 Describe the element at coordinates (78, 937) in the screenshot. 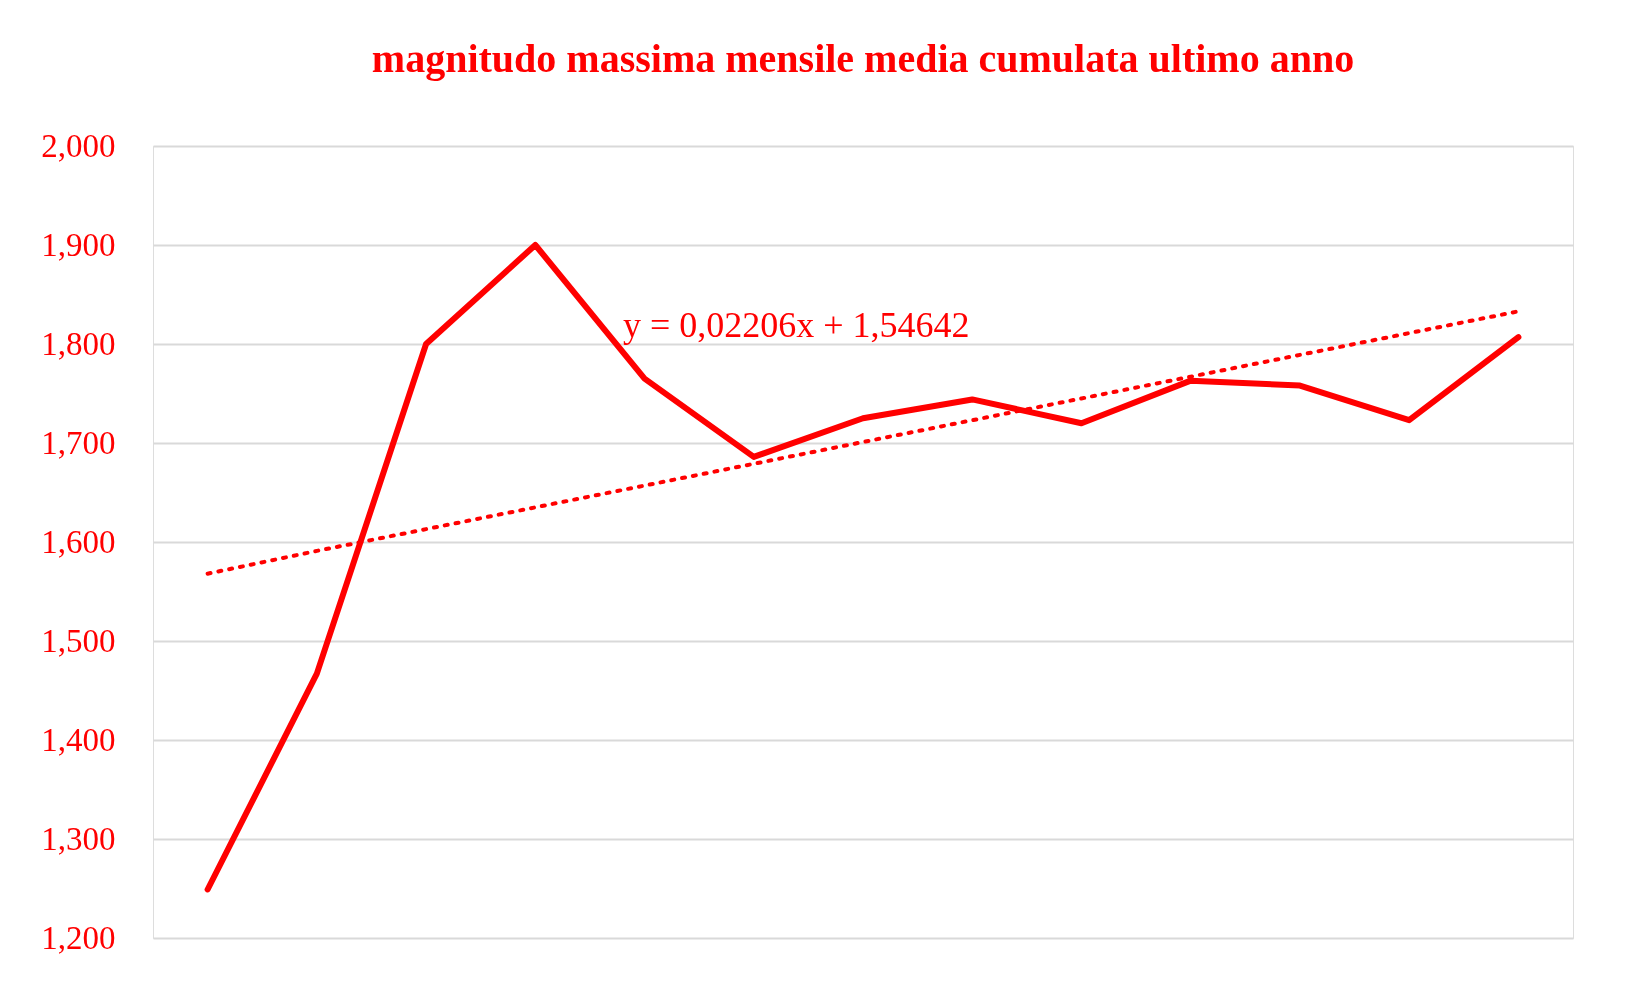

I see `y-tick-label: 1,200` at that location.